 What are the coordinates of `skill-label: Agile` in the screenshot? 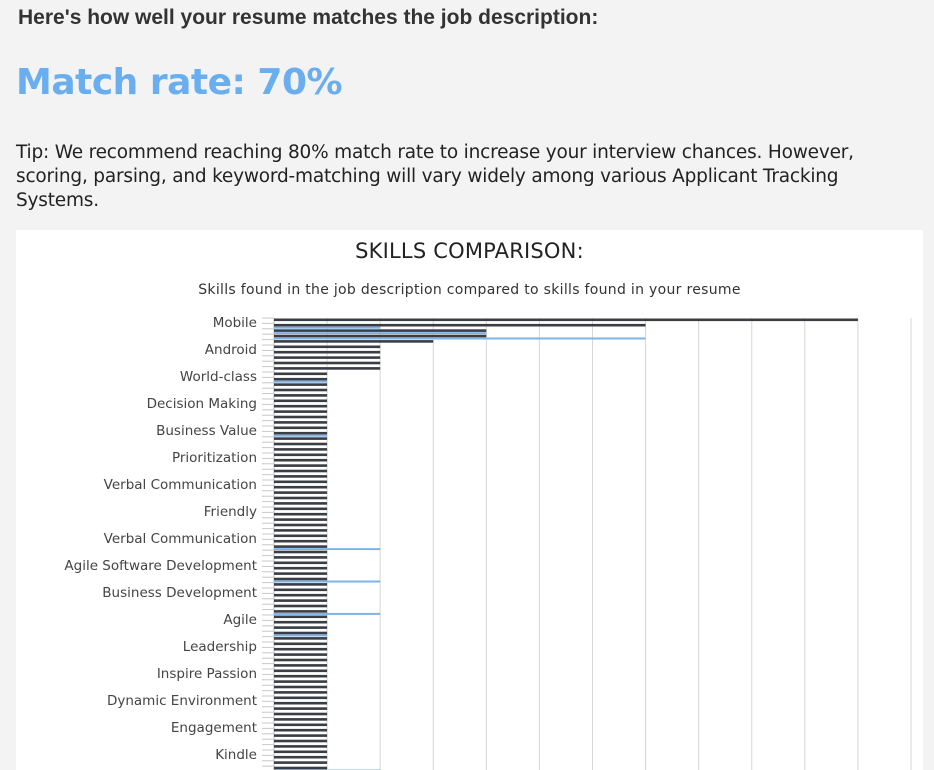 It's located at (240, 620).